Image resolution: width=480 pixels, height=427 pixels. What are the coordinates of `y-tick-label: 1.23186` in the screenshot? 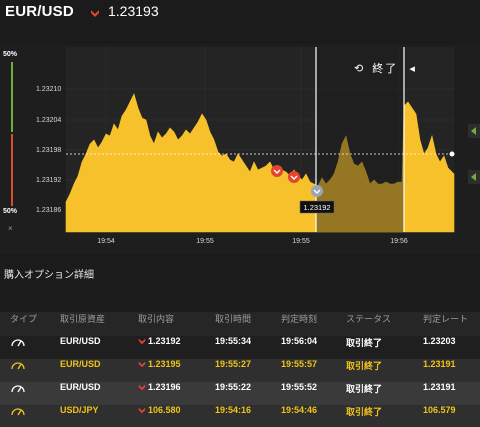 It's located at (48, 210).